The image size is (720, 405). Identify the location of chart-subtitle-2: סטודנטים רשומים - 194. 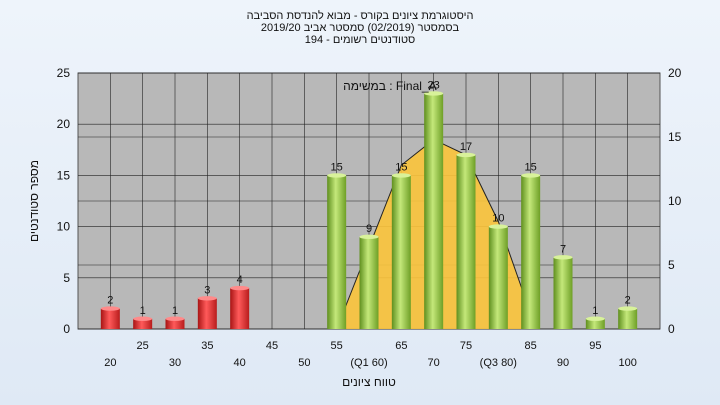
(360, 40).